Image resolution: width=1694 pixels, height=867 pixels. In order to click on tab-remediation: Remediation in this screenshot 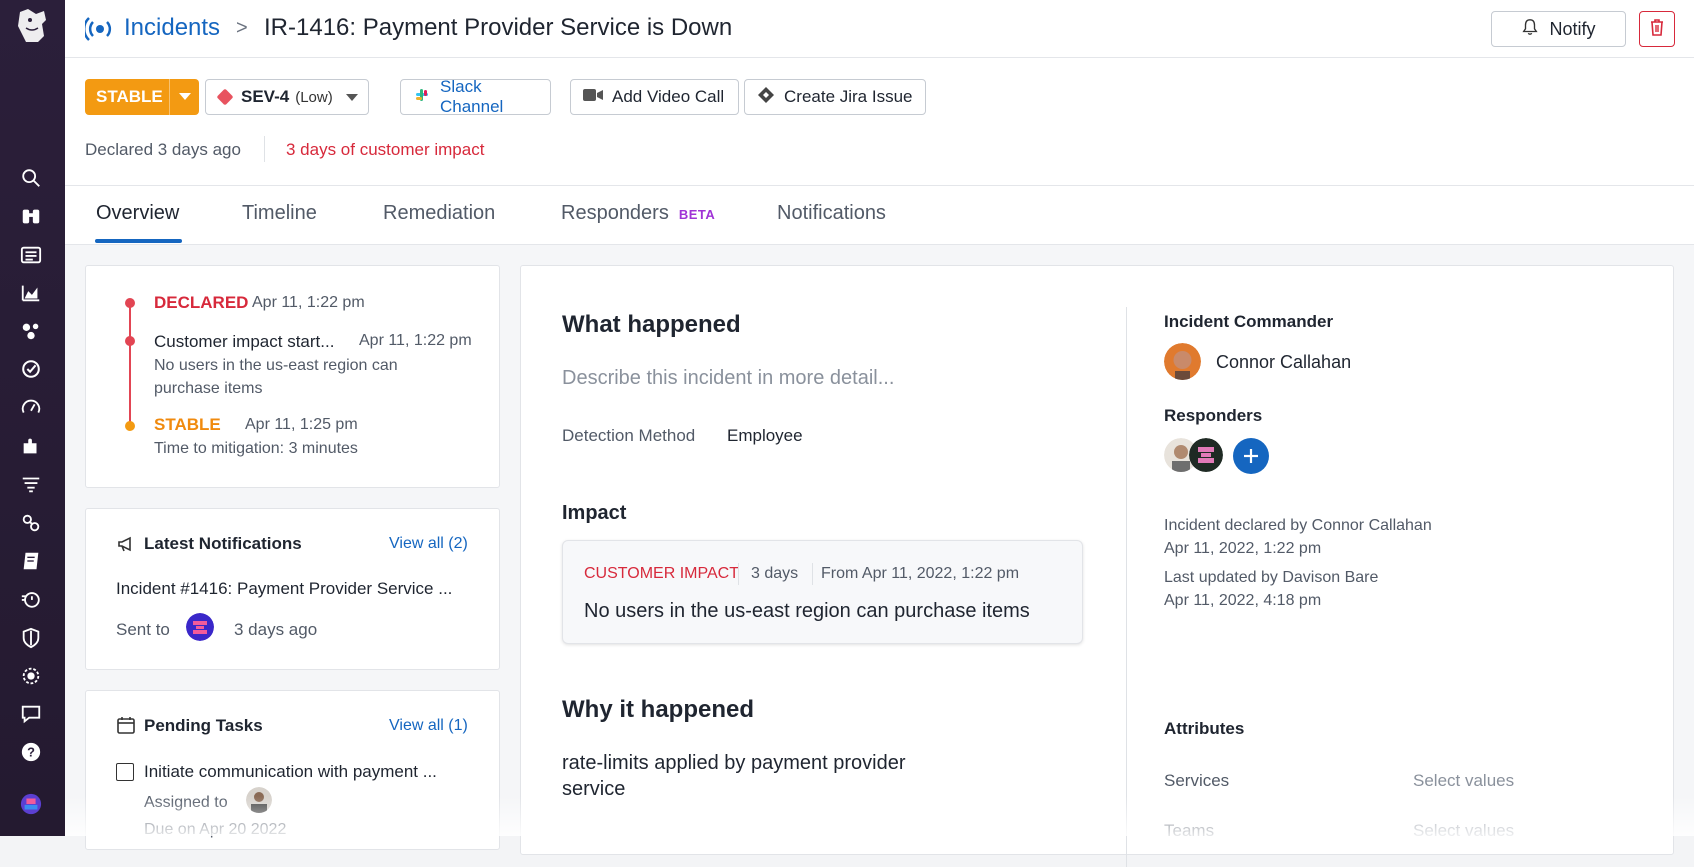, I will do `click(439, 213)`.